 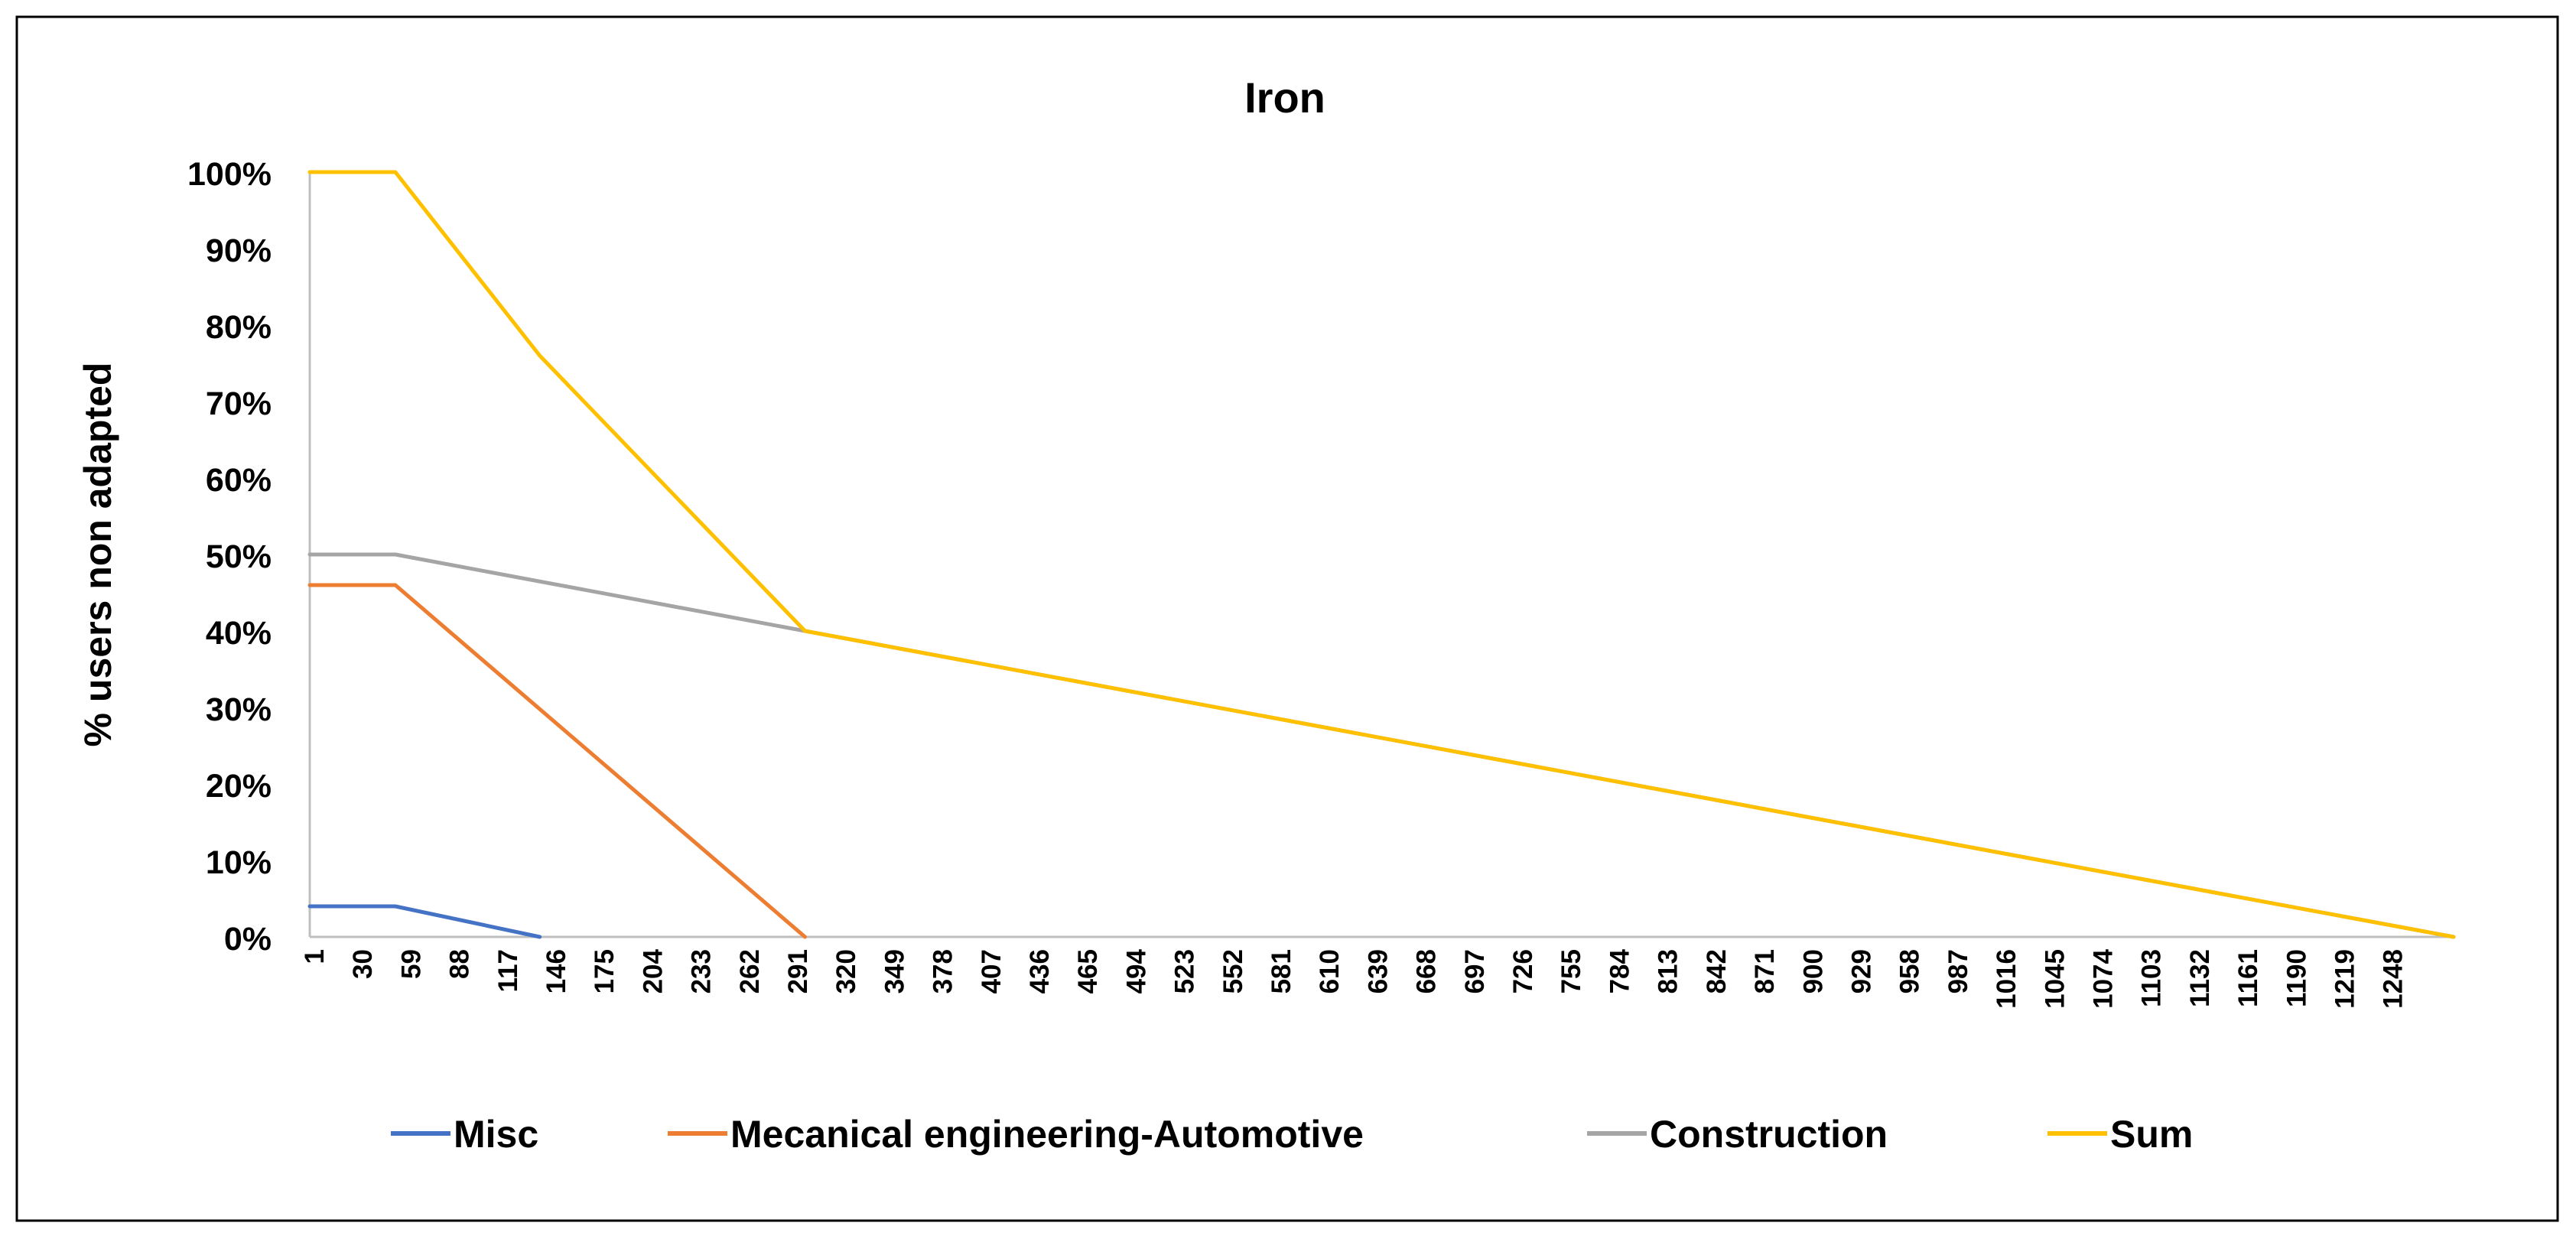 What do you see at coordinates (1040, 971) in the screenshot?
I see `x-tick-label: 436` at bounding box center [1040, 971].